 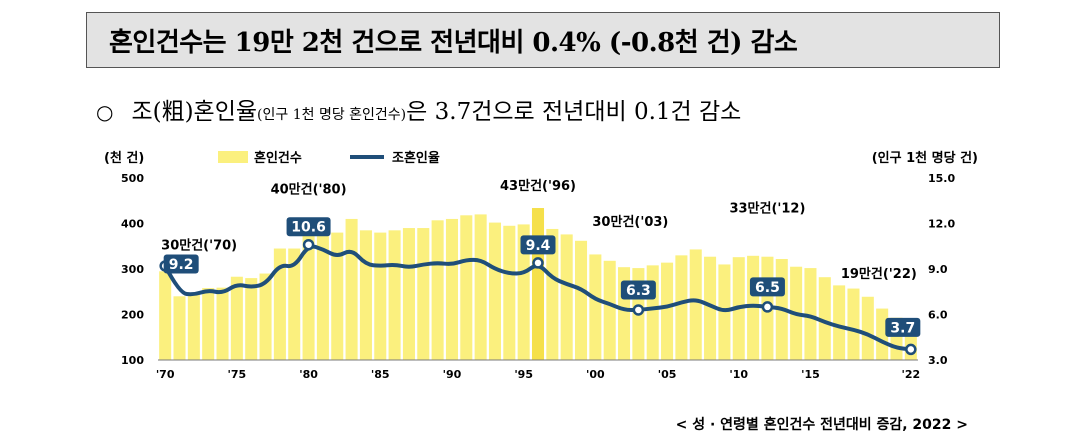 I want to click on bar-annotation: 43만건('96), so click(x=538, y=186).